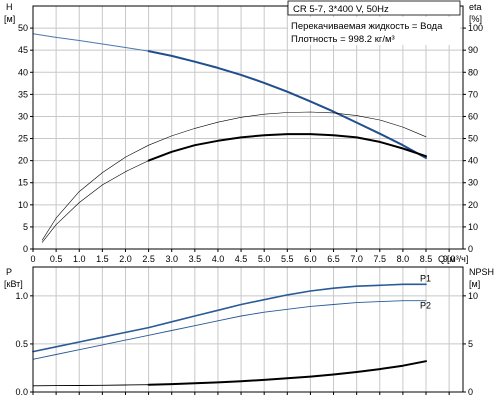  I want to click on right-axis-tick-label: 80, so click(473, 72).